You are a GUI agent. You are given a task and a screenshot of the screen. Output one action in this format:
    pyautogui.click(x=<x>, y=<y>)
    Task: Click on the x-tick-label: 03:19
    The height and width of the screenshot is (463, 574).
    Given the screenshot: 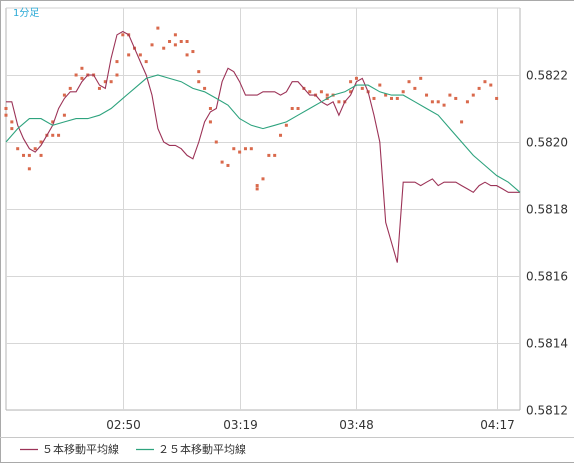 What is the action you would take?
    pyautogui.click(x=240, y=425)
    